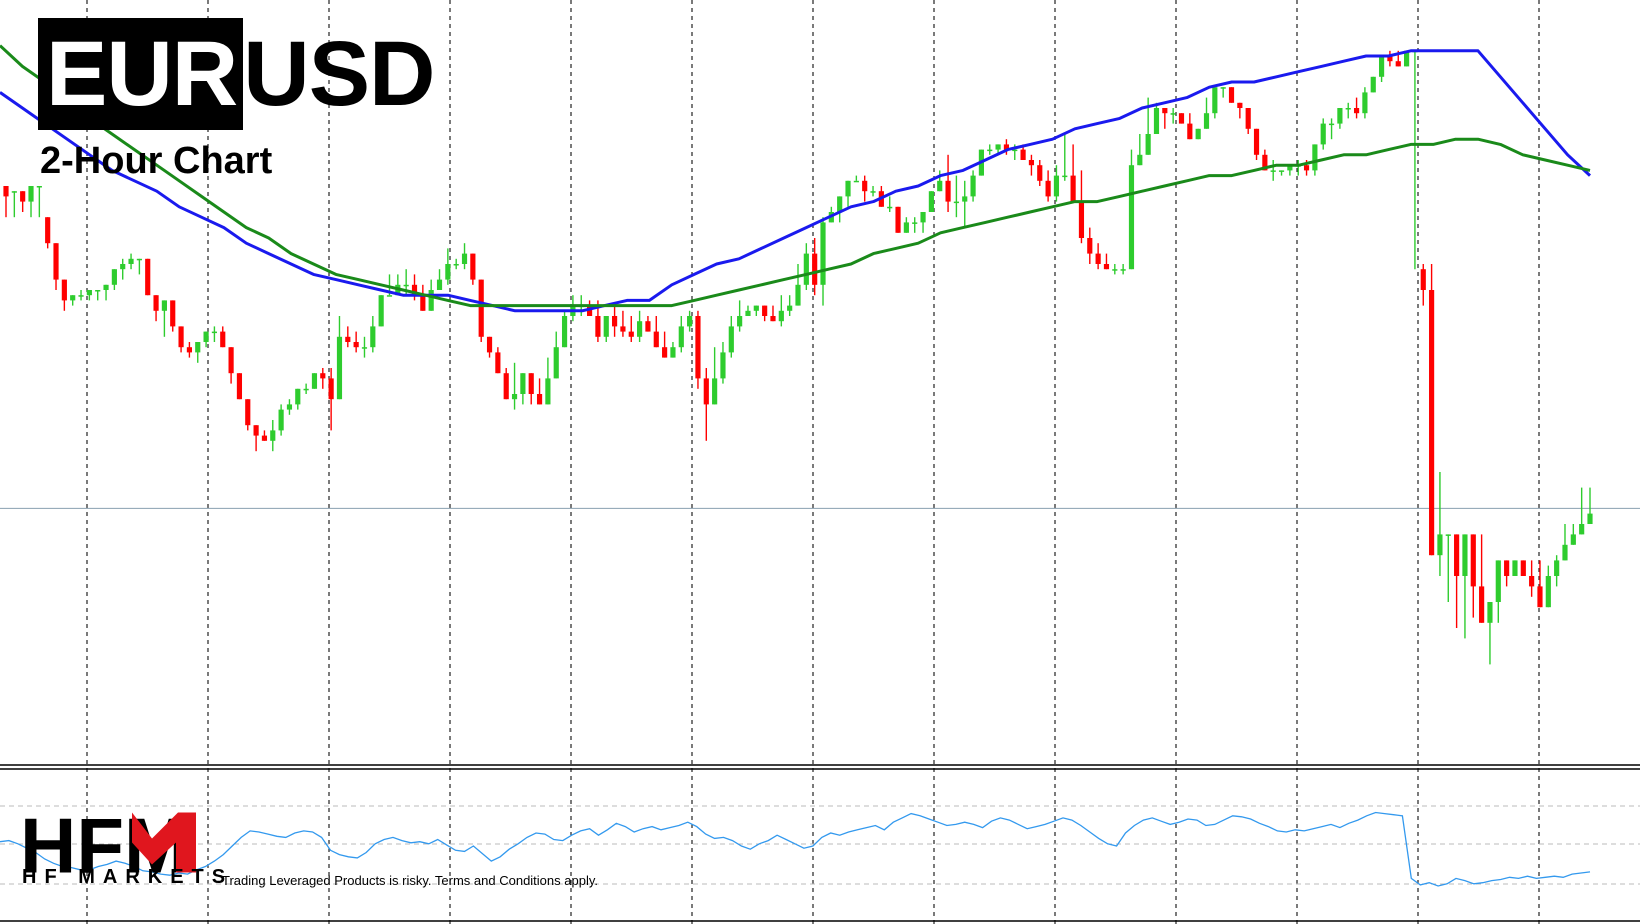  I want to click on oscillator-grid, so click(820, 845).